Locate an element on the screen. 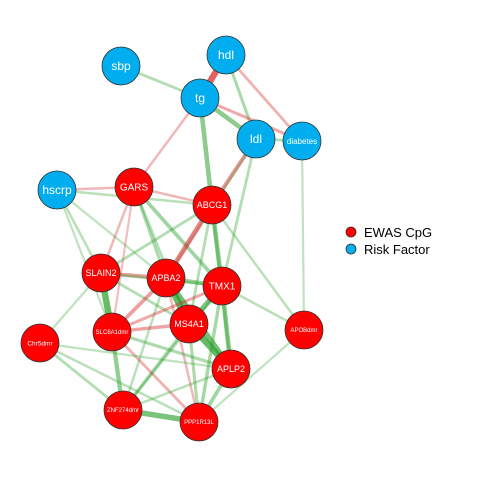  legend-swatch-risk is located at coordinates (351, 249).